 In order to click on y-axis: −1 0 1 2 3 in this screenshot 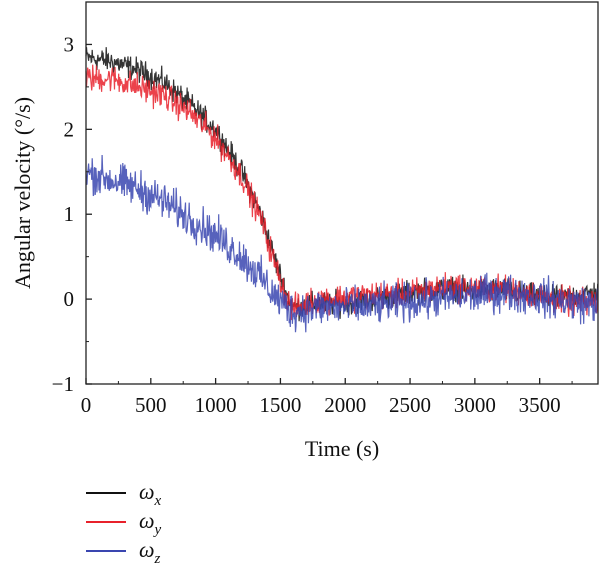, I will do `click(72, 214)`.